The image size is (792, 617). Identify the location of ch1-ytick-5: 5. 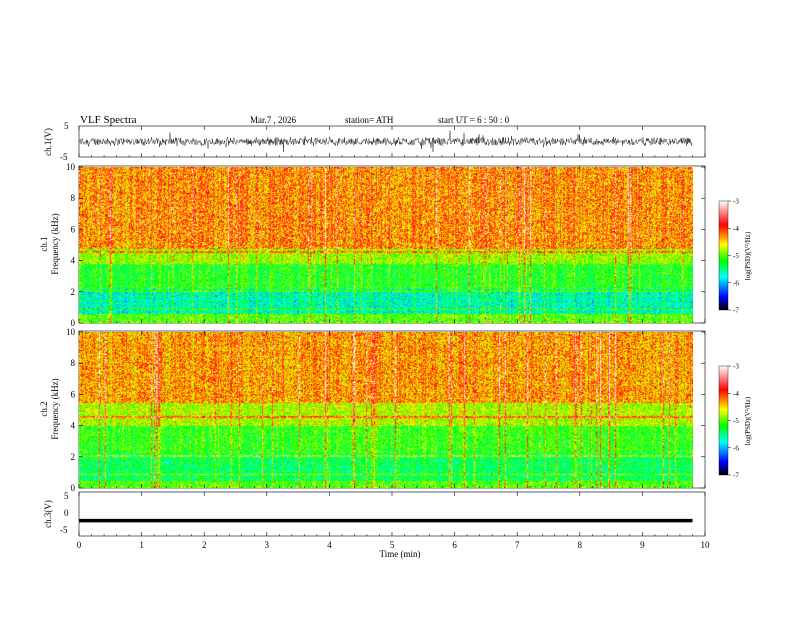
(66, 126).